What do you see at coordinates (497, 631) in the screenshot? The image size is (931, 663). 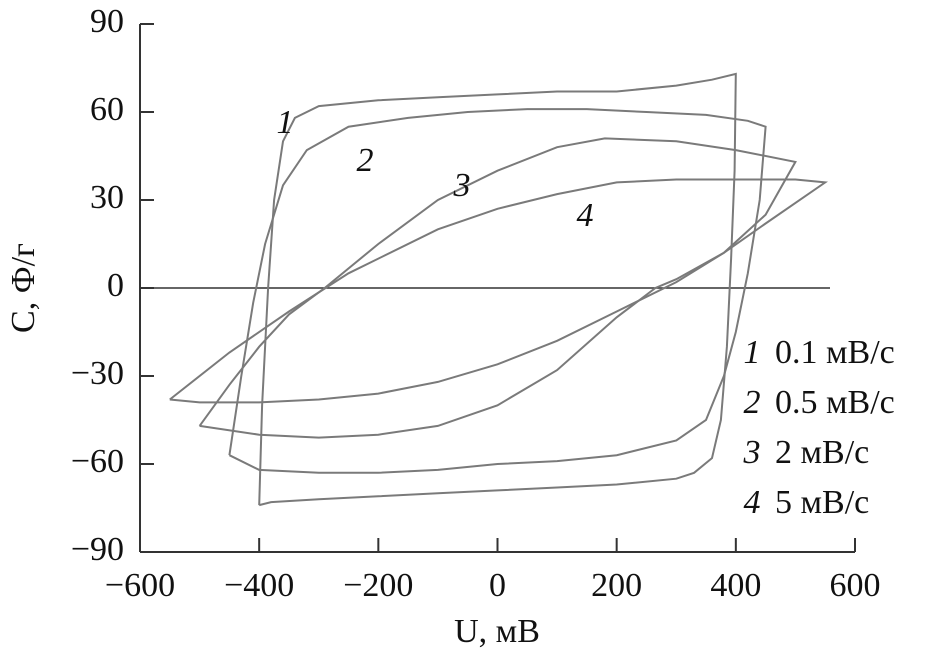 I see `x-axis-label: U, мВ` at bounding box center [497, 631].